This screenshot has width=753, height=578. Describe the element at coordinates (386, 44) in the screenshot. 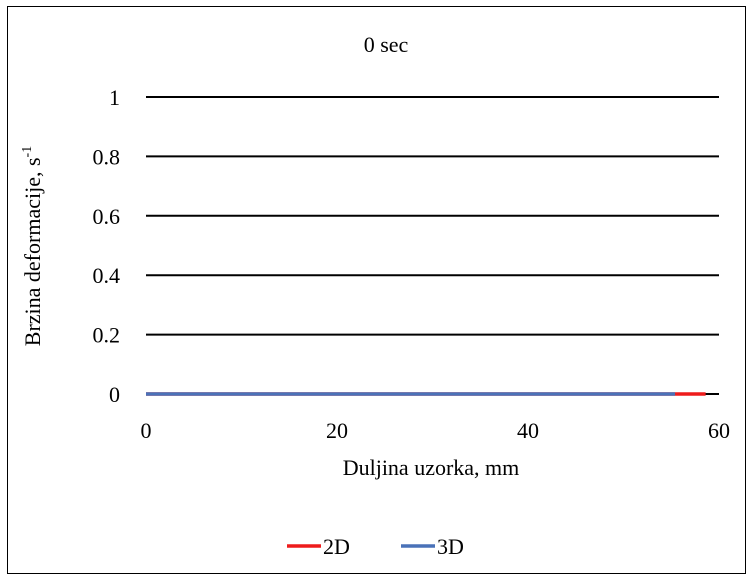

I see `chart-title: 0 sec` at that location.